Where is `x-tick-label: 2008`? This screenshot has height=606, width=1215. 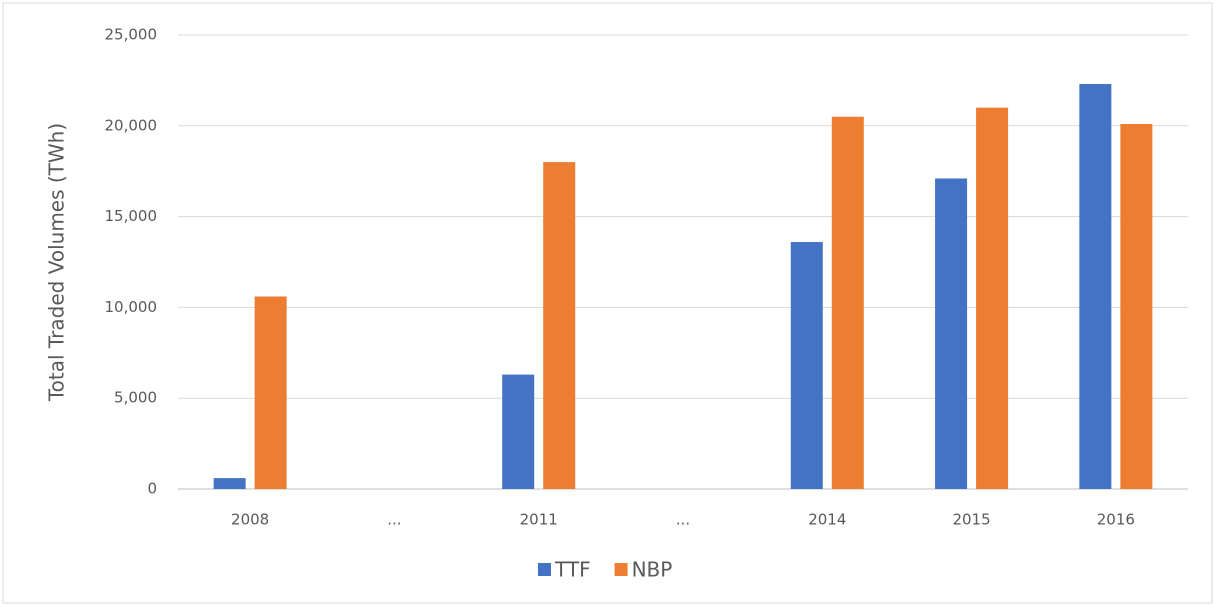
x-tick-label: 2008 is located at coordinates (250, 520).